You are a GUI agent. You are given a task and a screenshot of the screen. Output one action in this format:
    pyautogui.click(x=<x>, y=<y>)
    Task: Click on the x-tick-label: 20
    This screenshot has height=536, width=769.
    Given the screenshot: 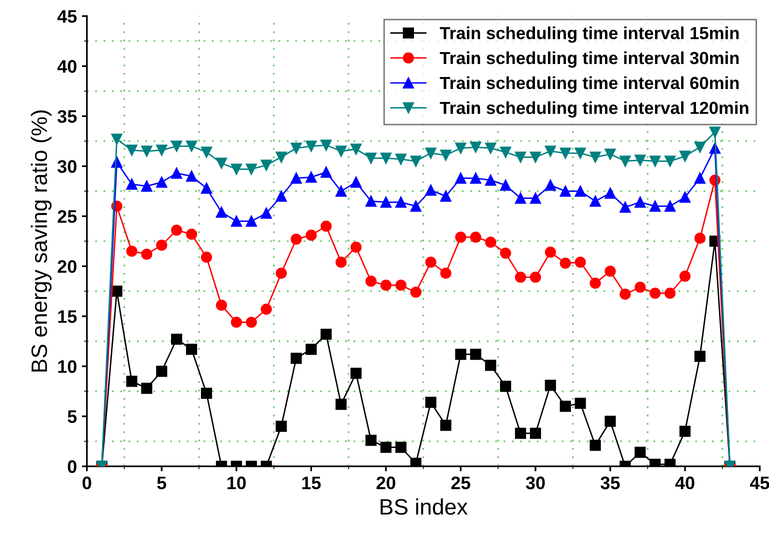 What is the action you would take?
    pyautogui.click(x=386, y=483)
    